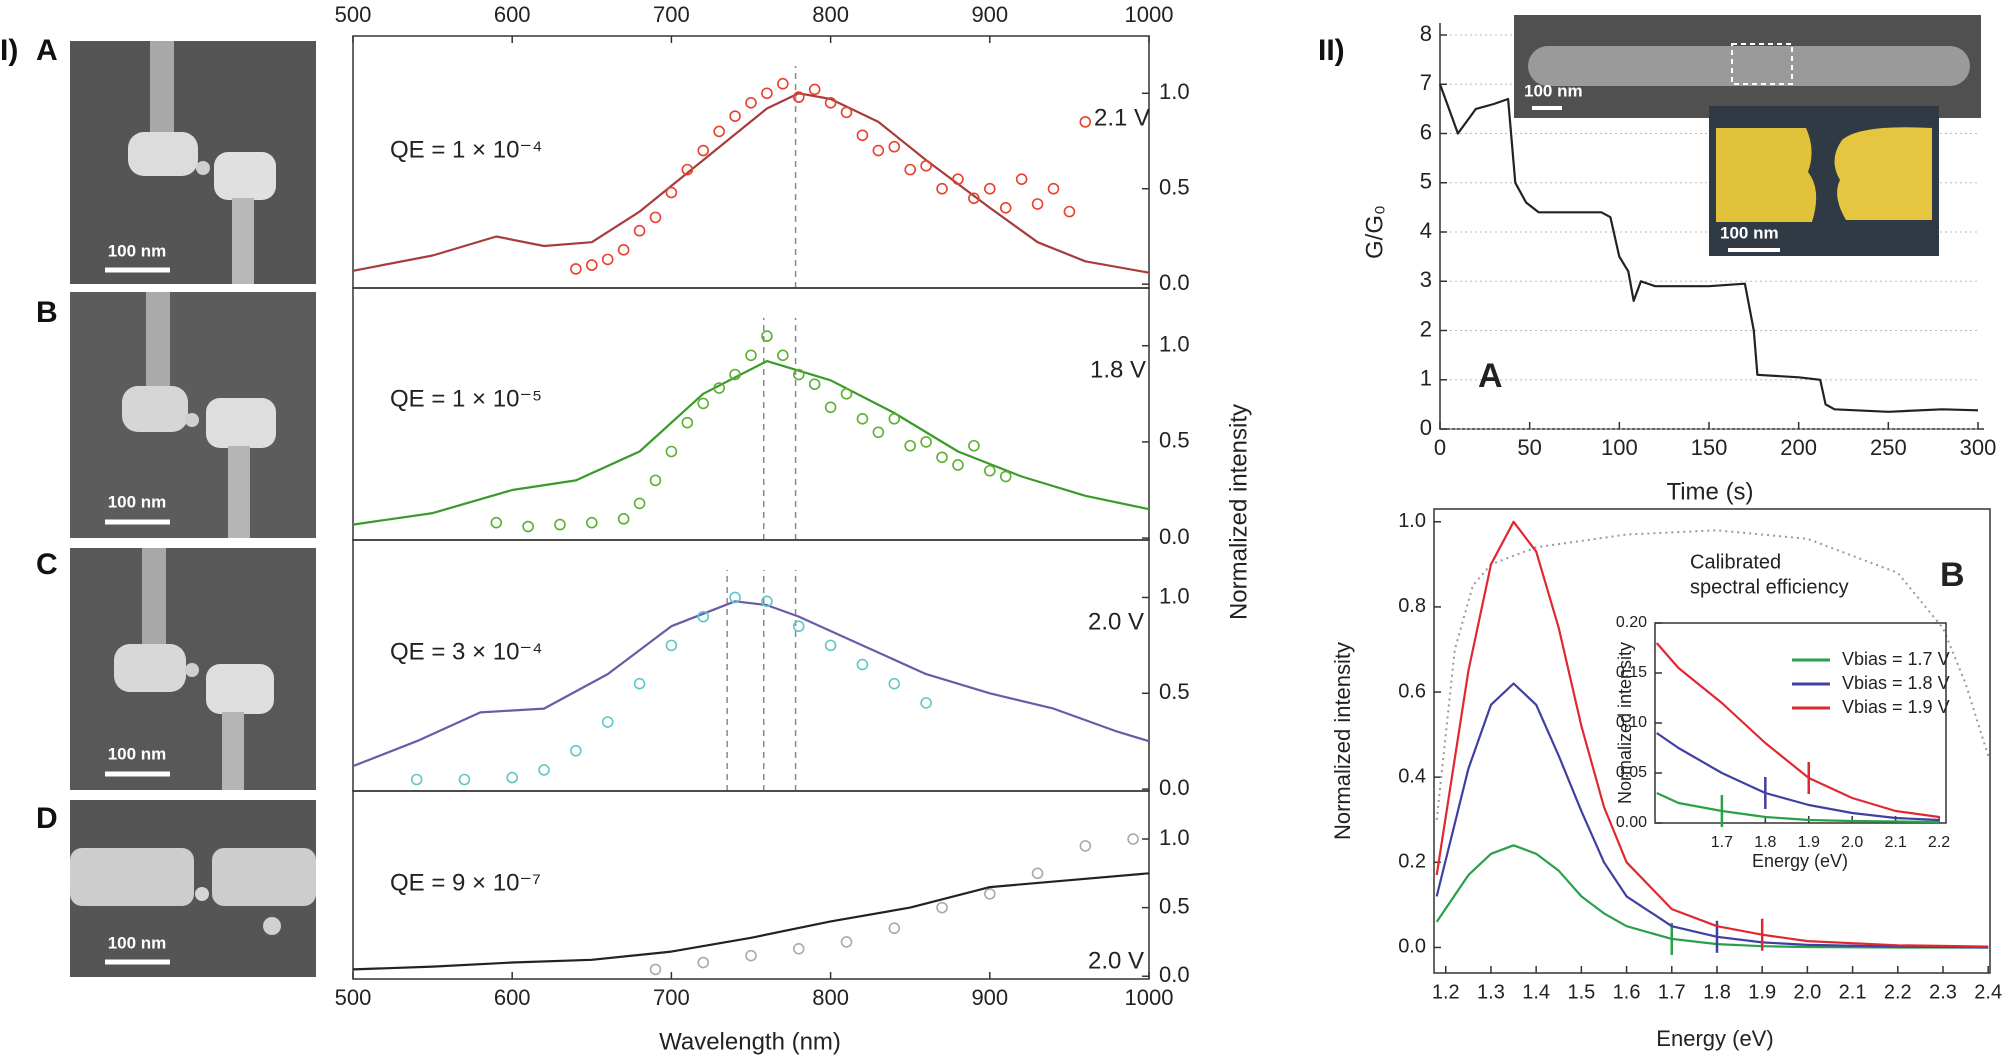 This screenshot has width=2007, height=1060. Describe the element at coordinates (1852, 842) in the screenshot. I see `x-tick-label: 2.0` at that location.